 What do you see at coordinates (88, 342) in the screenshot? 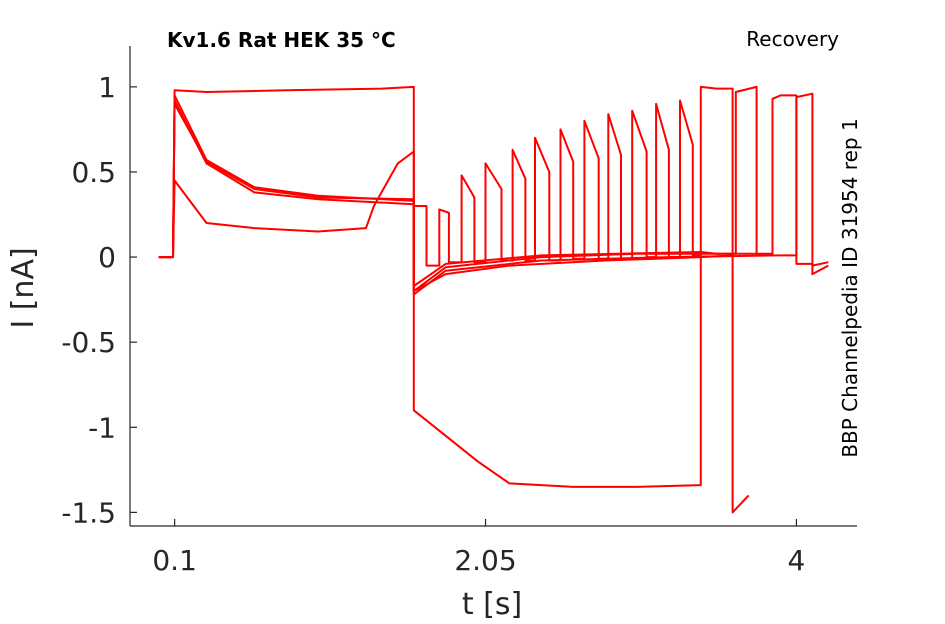
I see `y-tick-label: -0.5` at bounding box center [88, 342].